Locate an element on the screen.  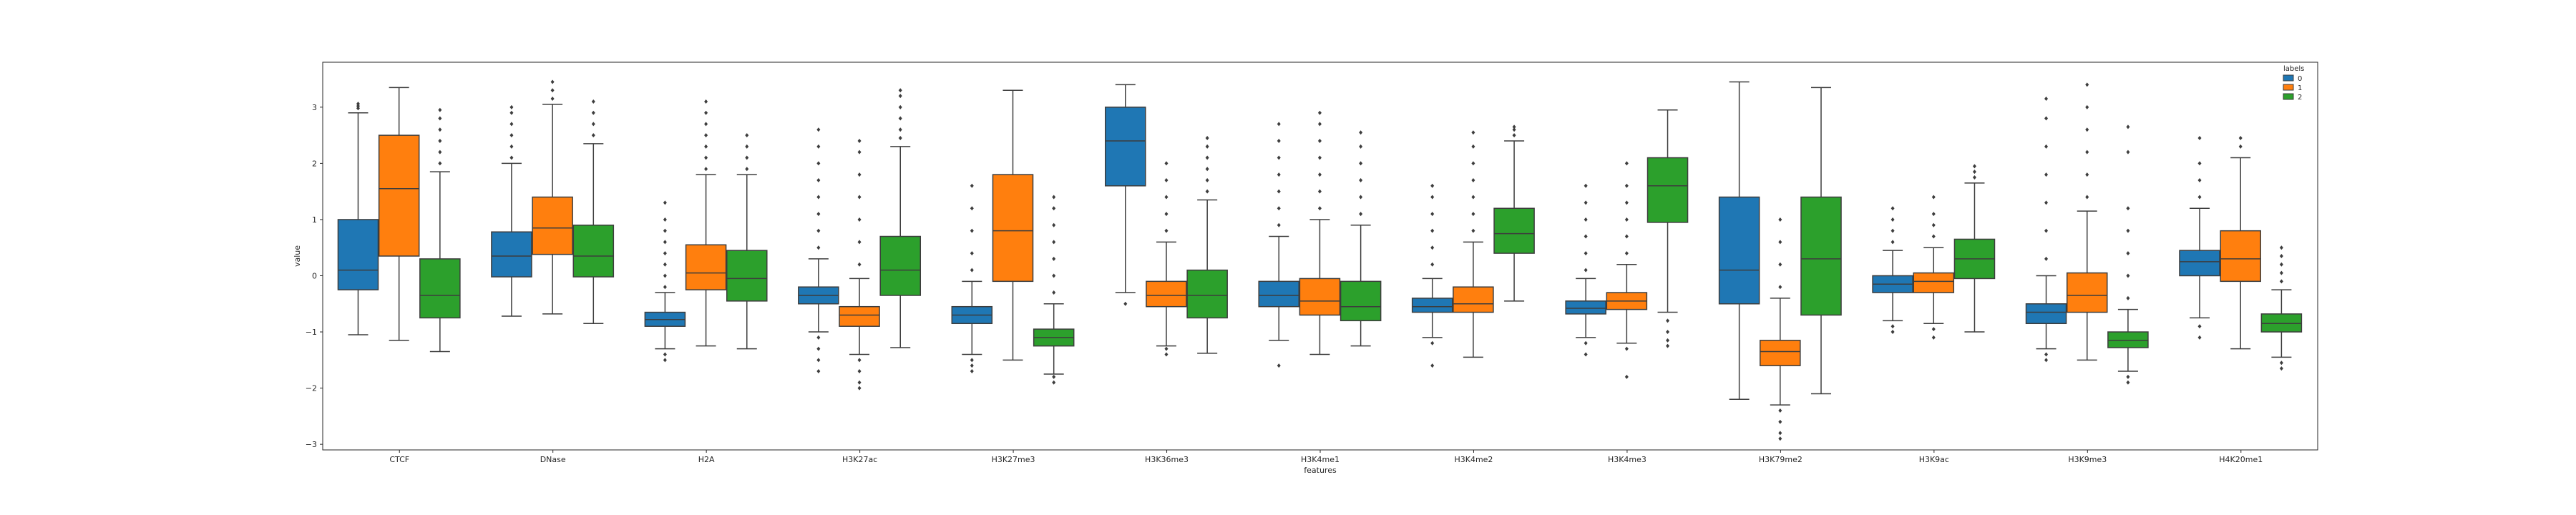
y-tick-label: −1 is located at coordinates (311, 332).